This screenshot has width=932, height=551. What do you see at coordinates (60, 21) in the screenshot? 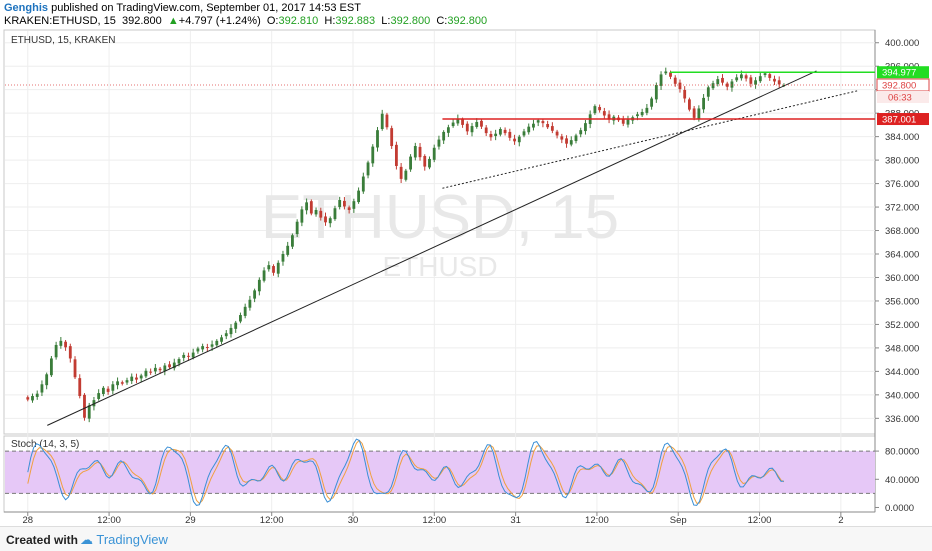
I see `symbol-interval: KRAKEN:ETHUSD, 15` at bounding box center [60, 21].